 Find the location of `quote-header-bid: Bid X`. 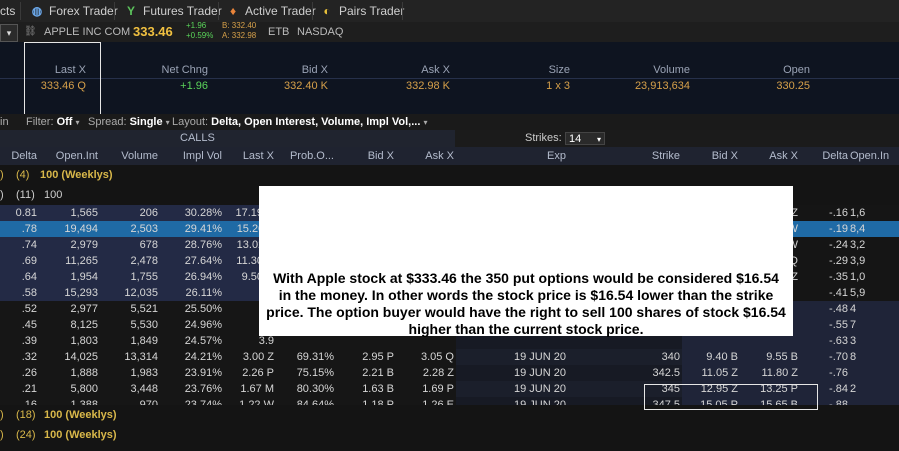

quote-header-bid: Bid X is located at coordinates (314, 70).